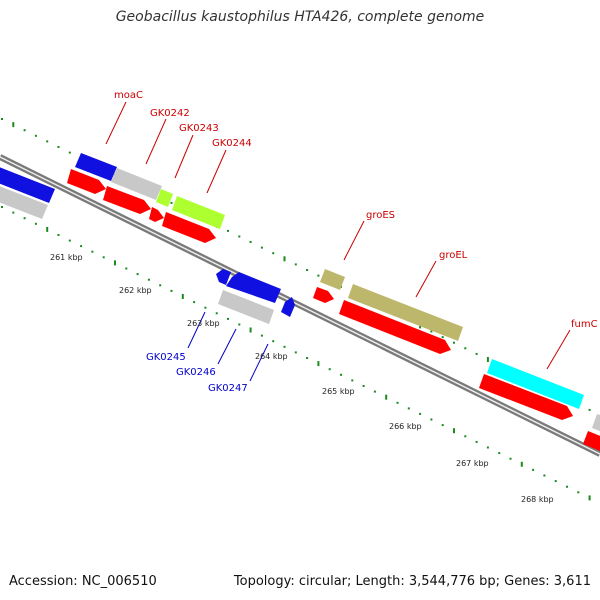 This screenshot has height=600, width=600. I want to click on scale-label-262: 262 kbp, so click(135, 290).